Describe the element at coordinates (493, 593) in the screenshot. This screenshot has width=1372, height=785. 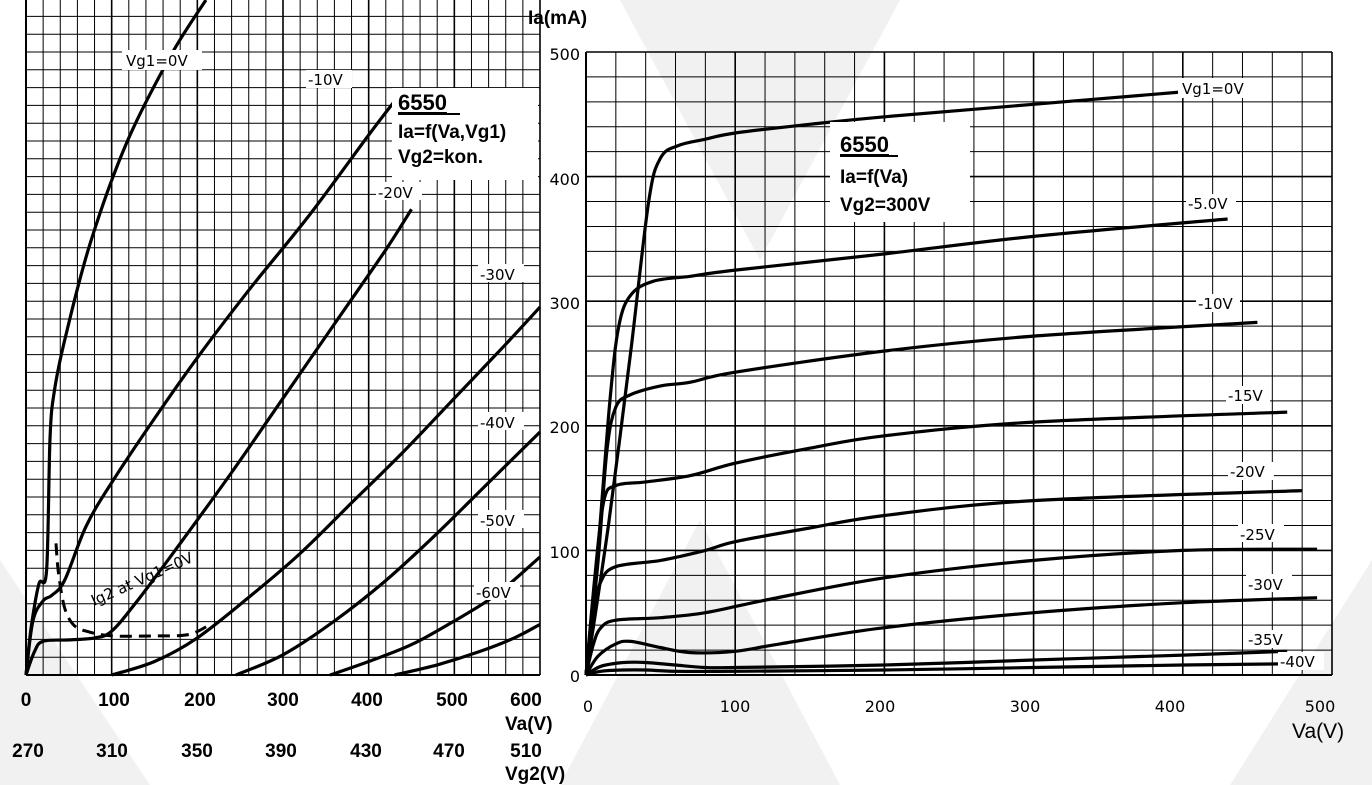
I see `left-curve-label: -60V` at that location.